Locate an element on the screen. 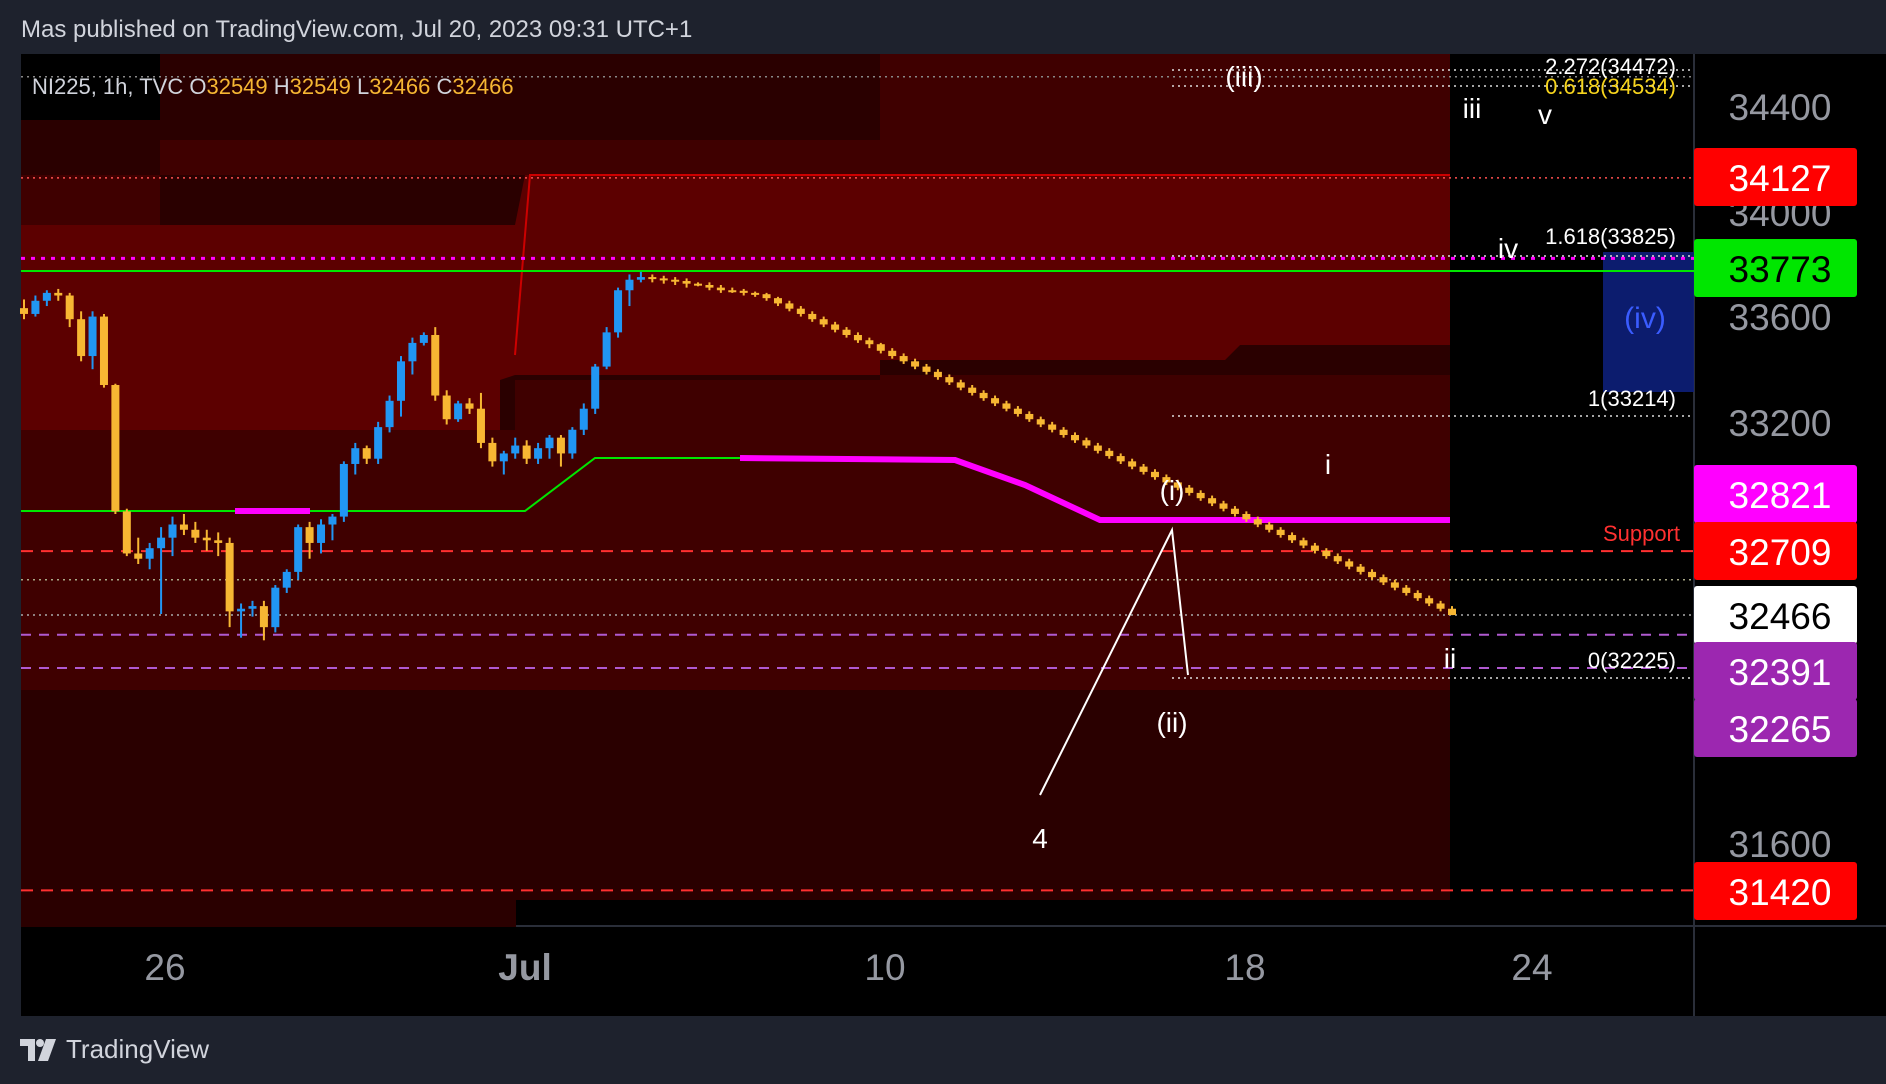 The height and width of the screenshot is (1084, 1886). wave-label: (i) is located at coordinates (1172, 490).